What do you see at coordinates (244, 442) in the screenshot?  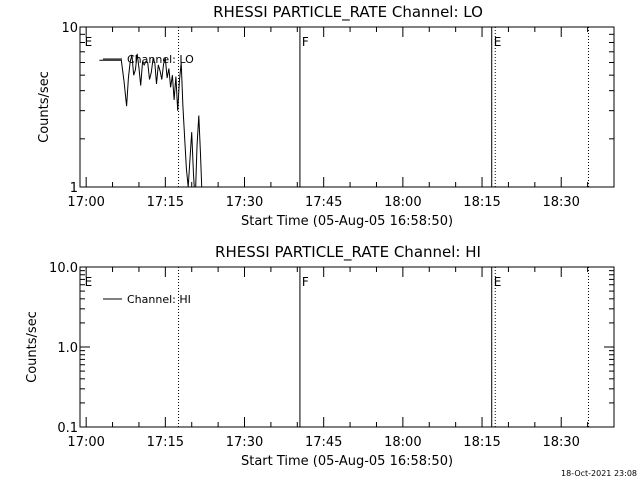 I see `x-tick-label-hi: 17:30` at bounding box center [244, 442].